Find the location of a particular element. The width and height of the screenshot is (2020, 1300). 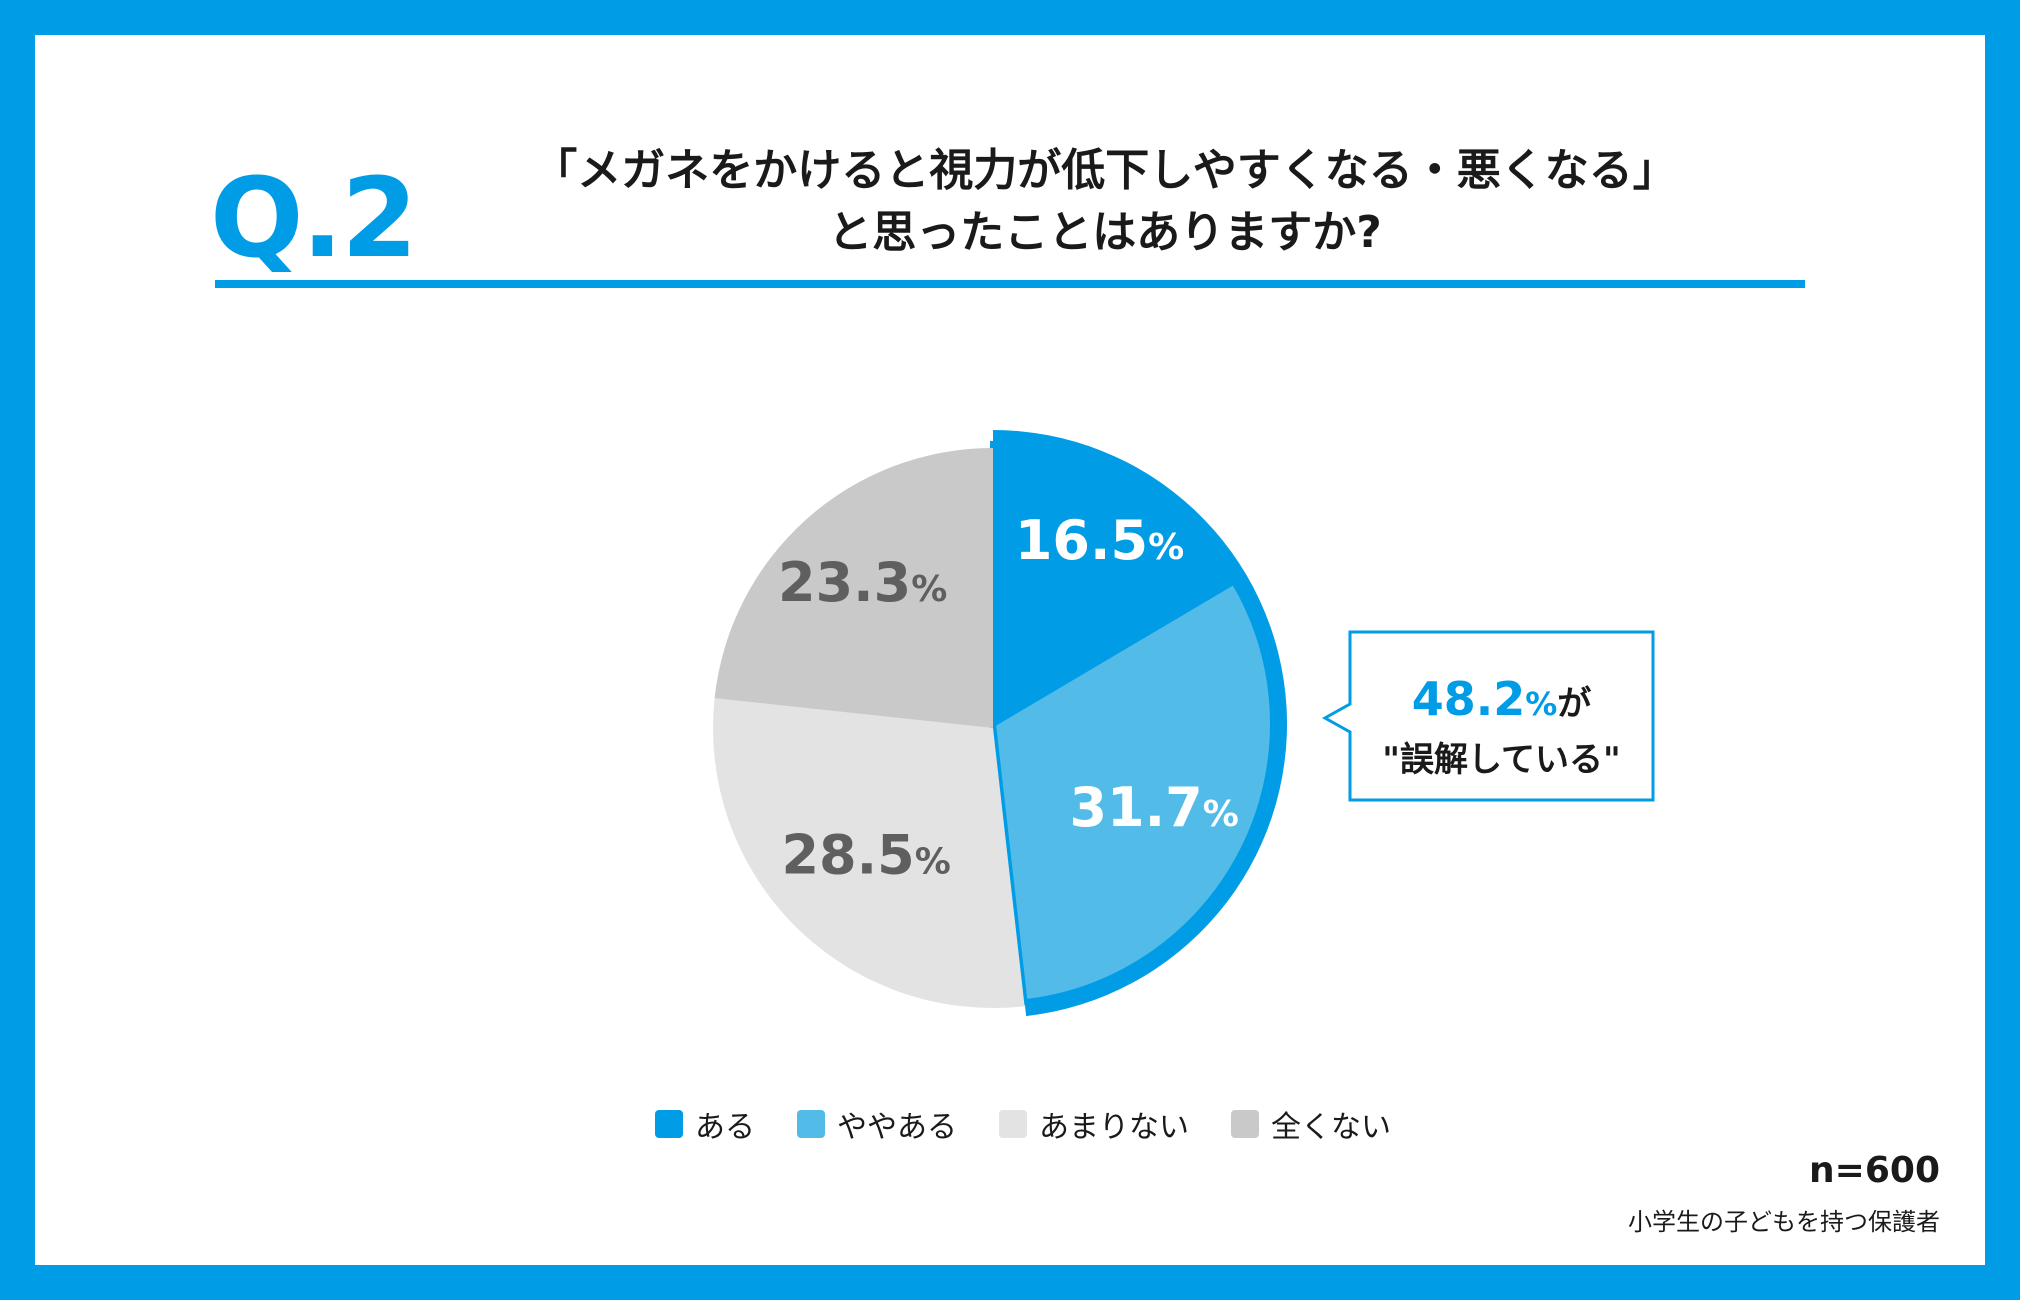

legend-swatch-aru is located at coordinates (669, 1124).